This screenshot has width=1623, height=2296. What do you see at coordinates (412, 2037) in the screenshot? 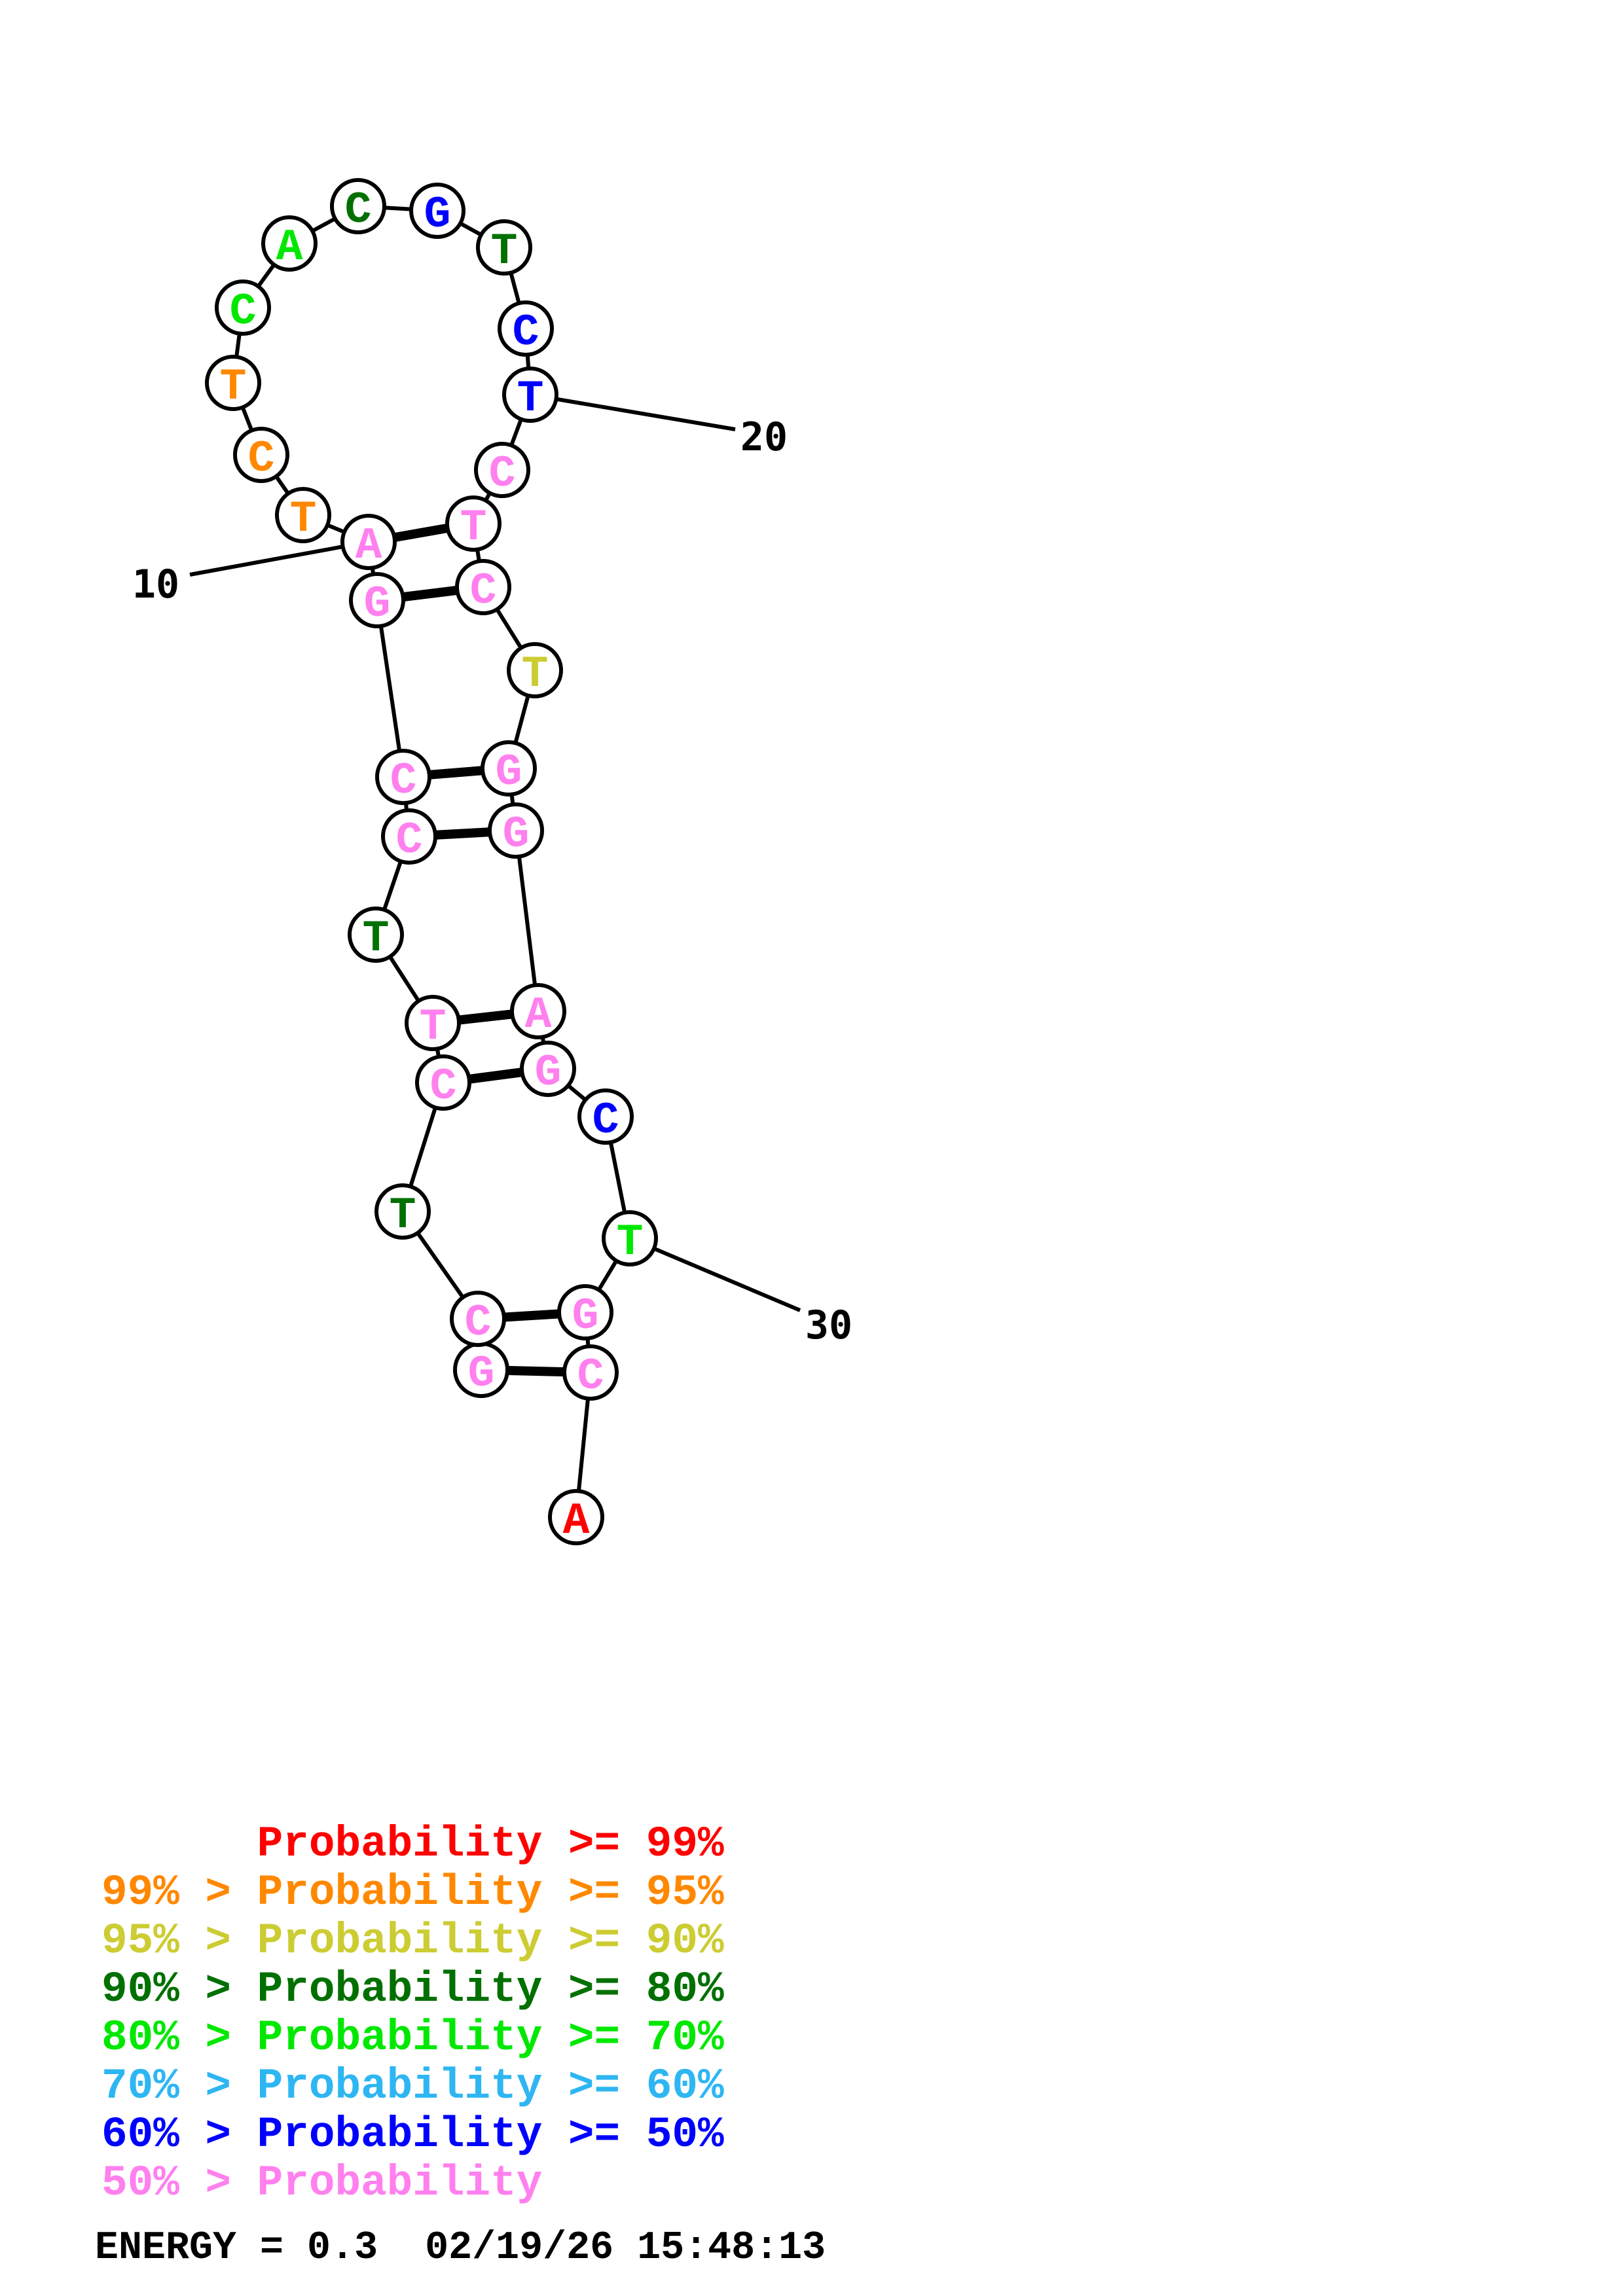
I see `legend-row: 80% > Probability >= 70%` at bounding box center [412, 2037].